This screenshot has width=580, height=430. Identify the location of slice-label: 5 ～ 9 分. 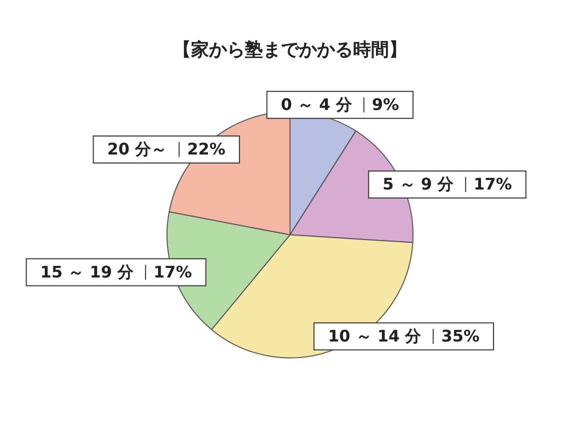
(418, 184).